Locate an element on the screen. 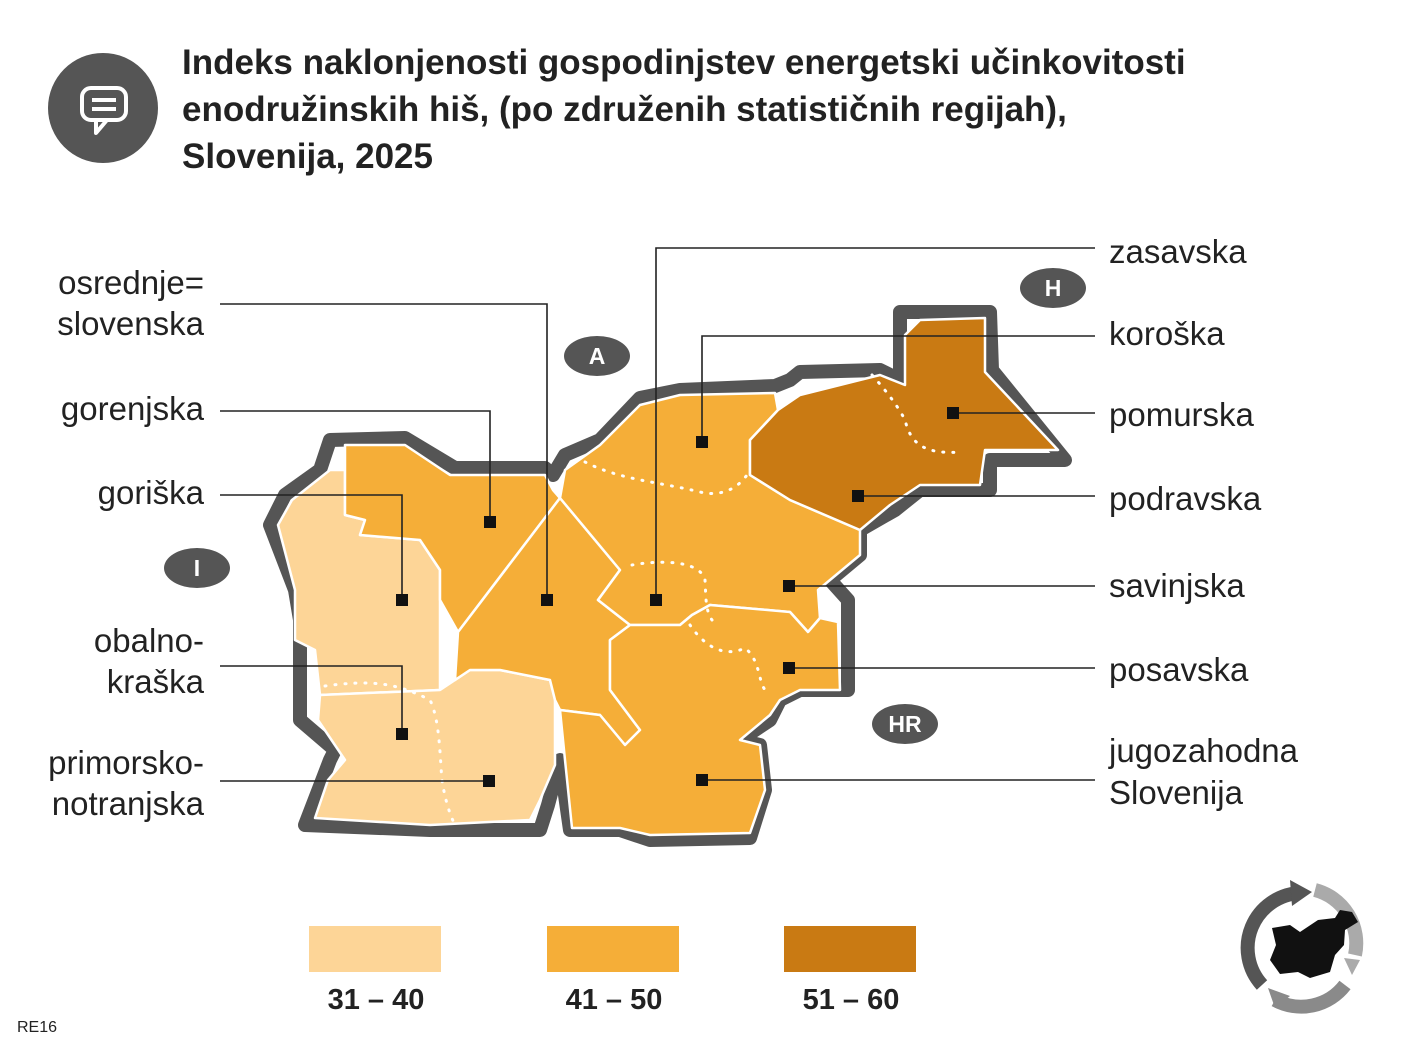  figure-code: RE16 is located at coordinates (37, 1027).